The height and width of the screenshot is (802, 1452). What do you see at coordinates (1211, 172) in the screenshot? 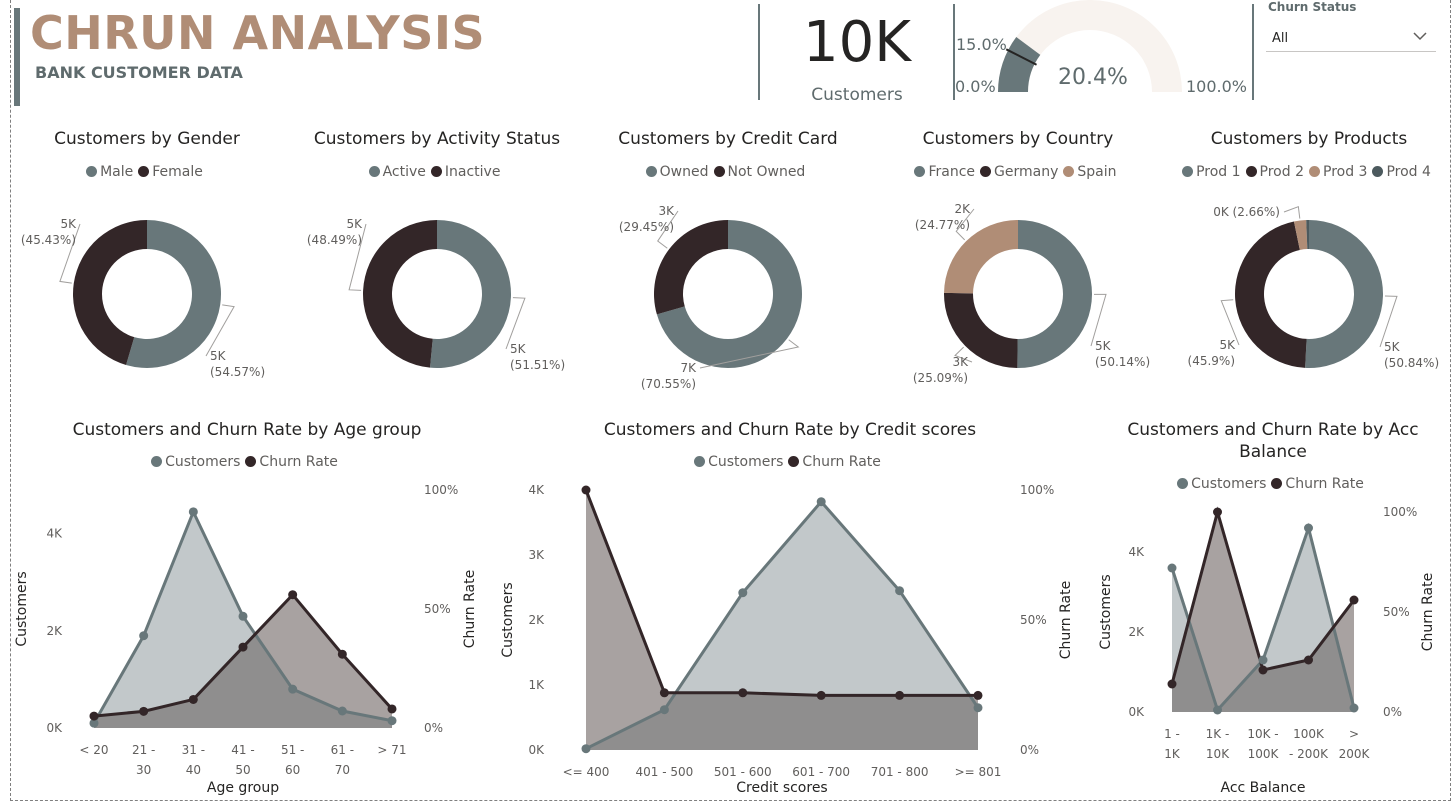
I see `legend-item: Prod 1` at bounding box center [1211, 172].